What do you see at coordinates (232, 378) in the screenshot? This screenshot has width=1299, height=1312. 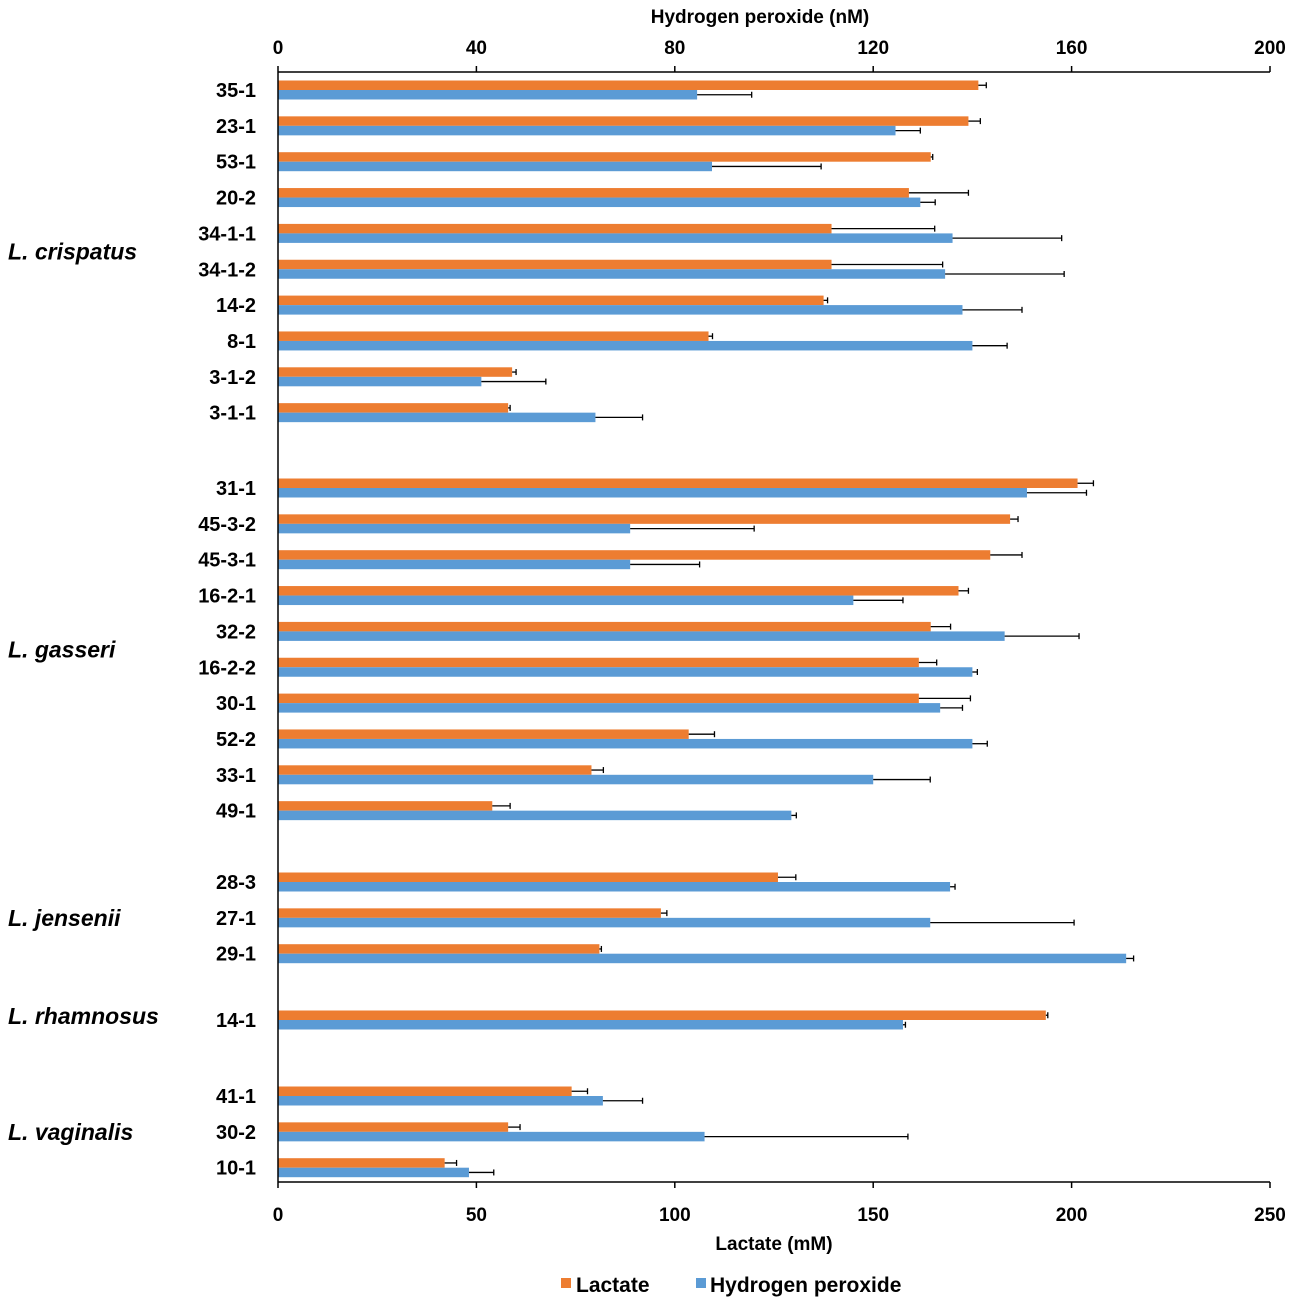 I see `strain-label-3-1-2: 3-1-2` at bounding box center [232, 378].